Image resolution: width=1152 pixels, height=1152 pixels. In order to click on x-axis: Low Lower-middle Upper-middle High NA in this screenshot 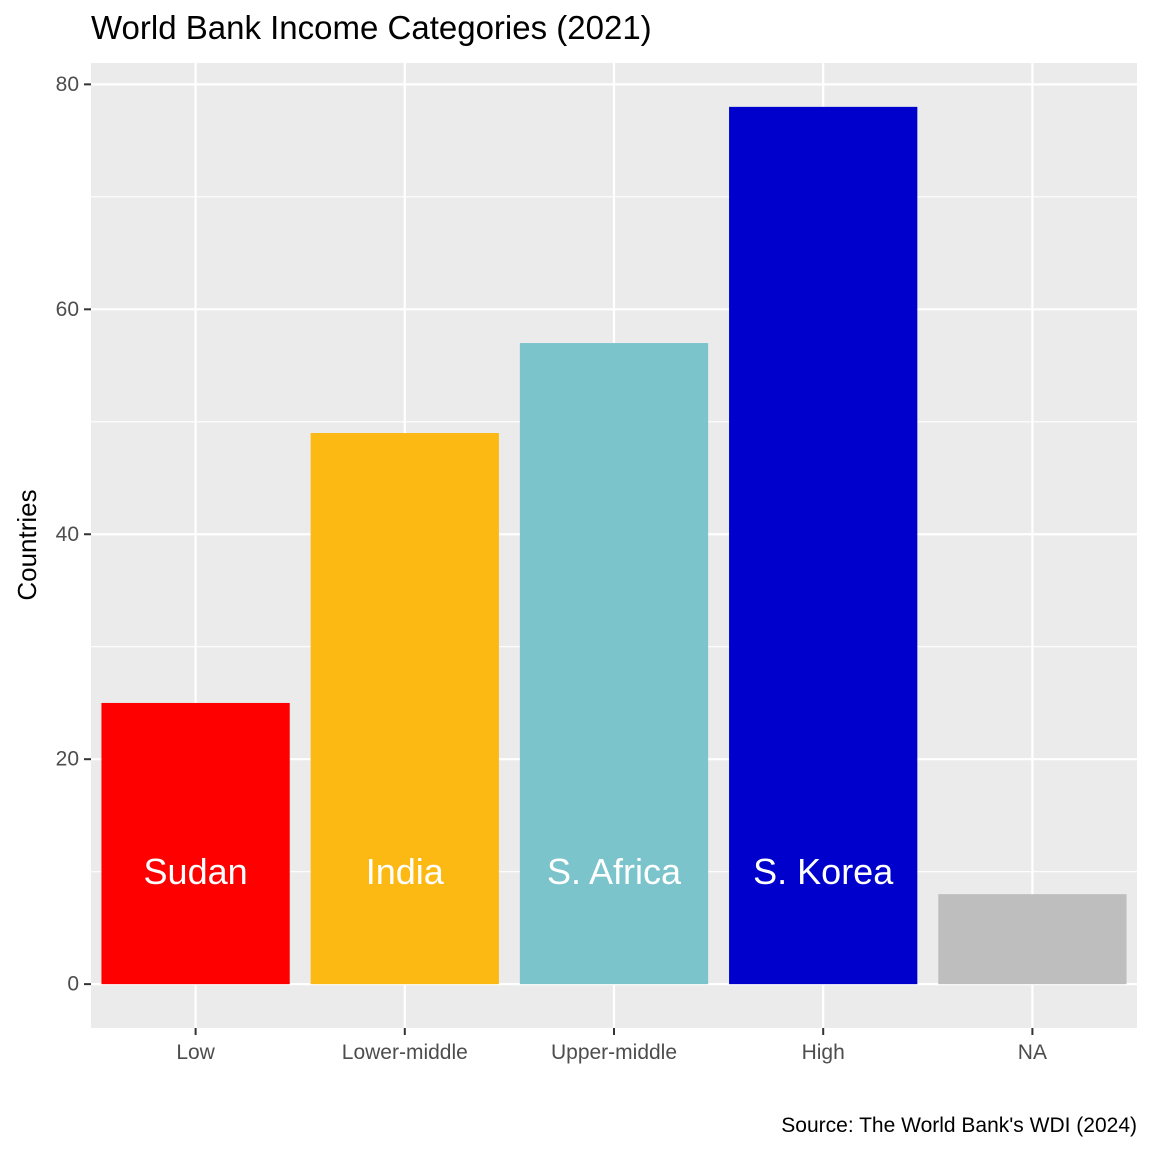, I will do `click(611, 1046)`.